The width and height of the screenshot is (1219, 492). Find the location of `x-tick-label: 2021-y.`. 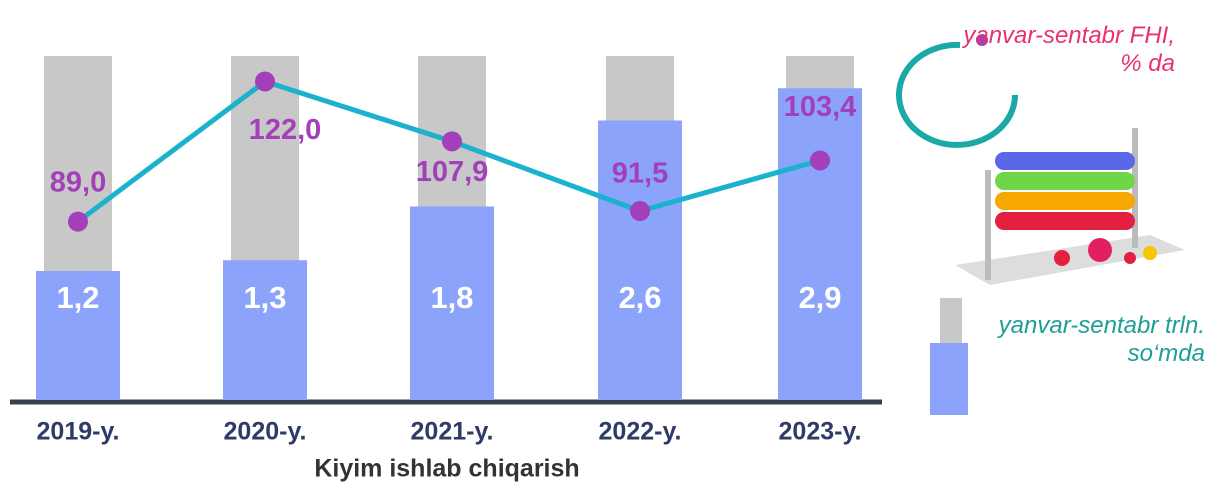

x-tick-label: 2021-y. is located at coordinates (452, 432).